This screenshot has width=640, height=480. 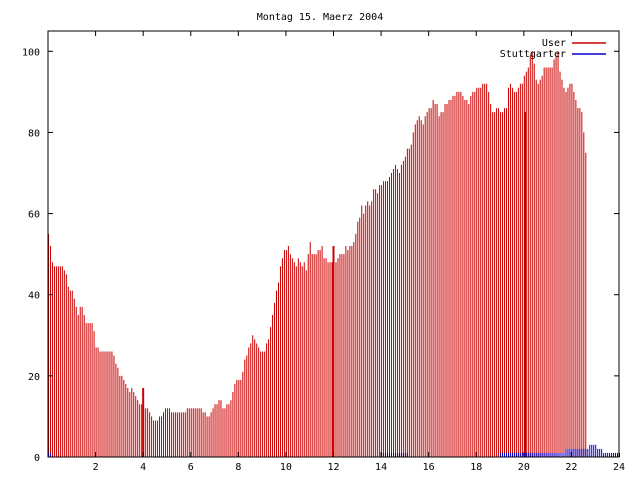 What do you see at coordinates (533, 54) in the screenshot?
I see `legend-label-stuttgarter: Stuttgarter` at bounding box center [533, 54].